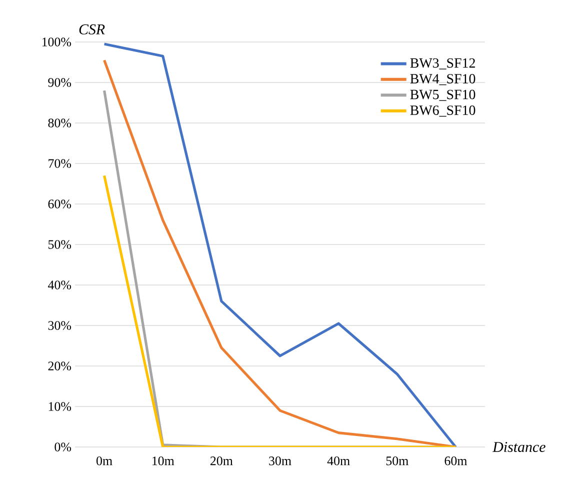  Describe the element at coordinates (60, 82) in the screenshot. I see `y-tick-label: 90%` at that location.